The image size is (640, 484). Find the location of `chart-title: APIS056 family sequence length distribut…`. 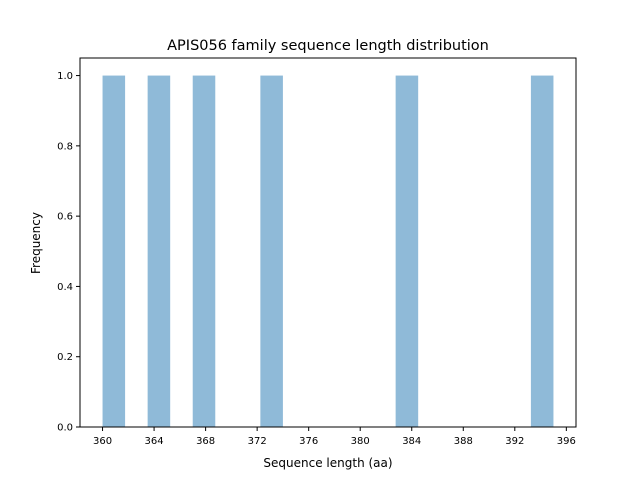

chart-title: APIS056 family sequence length distribut… is located at coordinates (328, 46).